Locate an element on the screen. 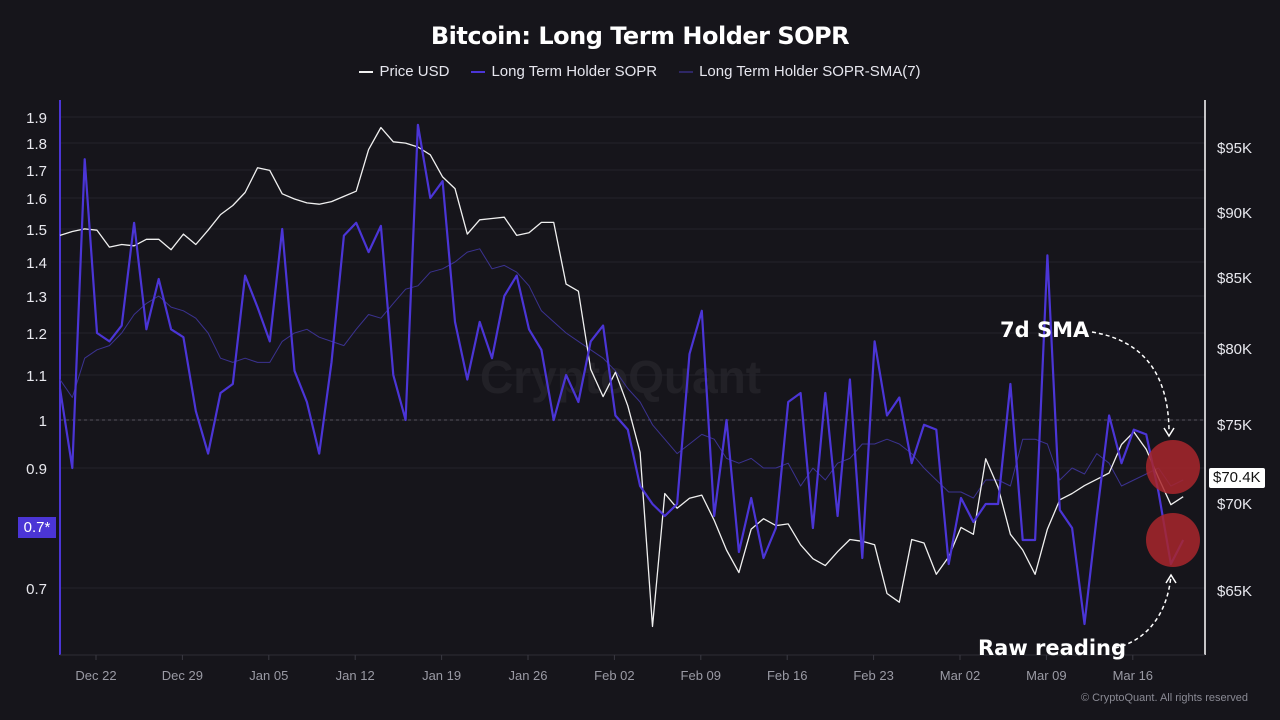 The height and width of the screenshot is (720, 1280). annotation-arrow-sma is located at coordinates (1130, 381).